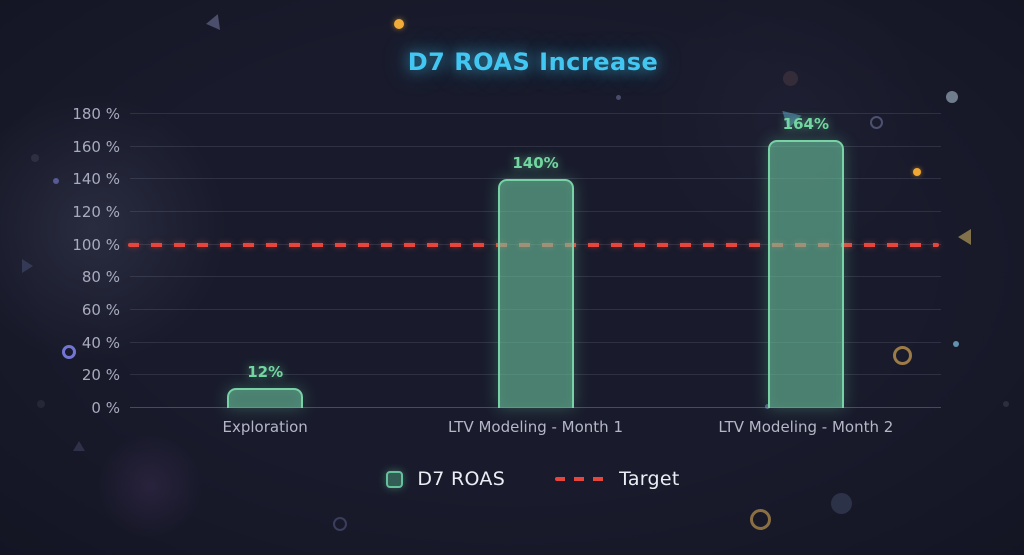 This screenshot has width=1024, height=555. What do you see at coordinates (805, 124) in the screenshot?
I see `bar-value-label-ltv-modeling-month-2: 164%` at bounding box center [805, 124].